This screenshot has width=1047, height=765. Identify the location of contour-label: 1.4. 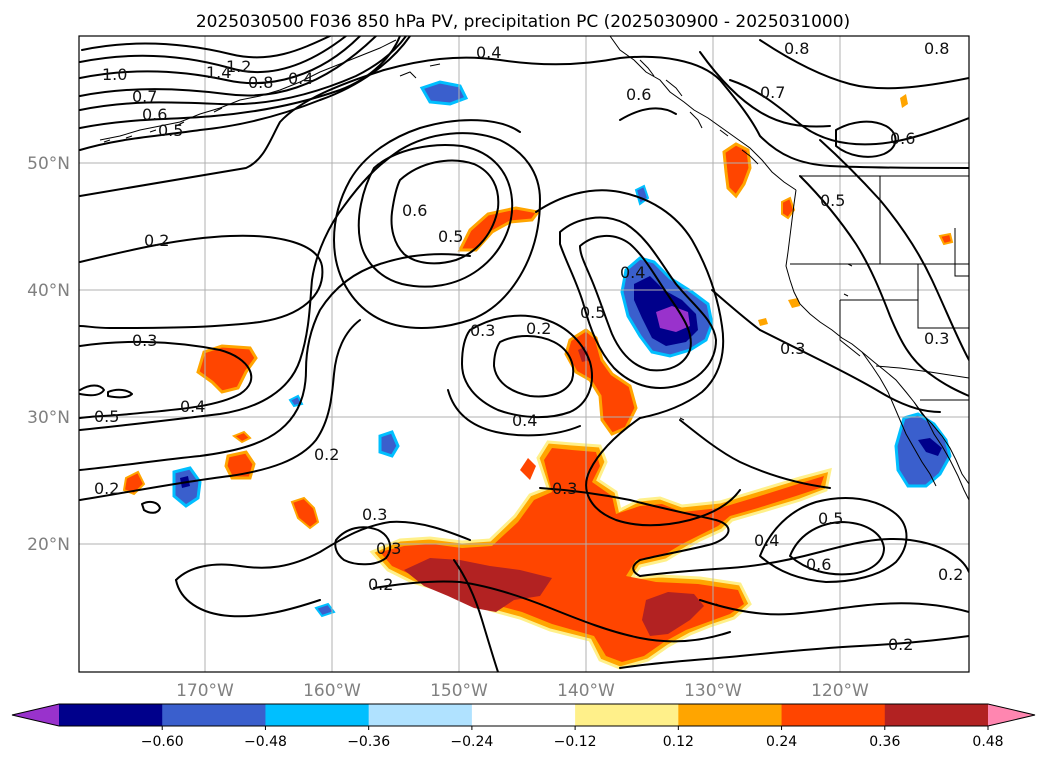
(218, 72).